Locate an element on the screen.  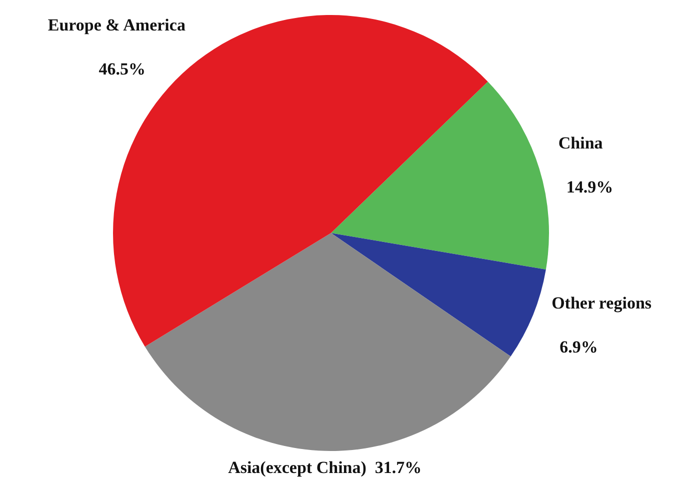
slice-label: Asia(except China) is located at coordinates (297, 467).